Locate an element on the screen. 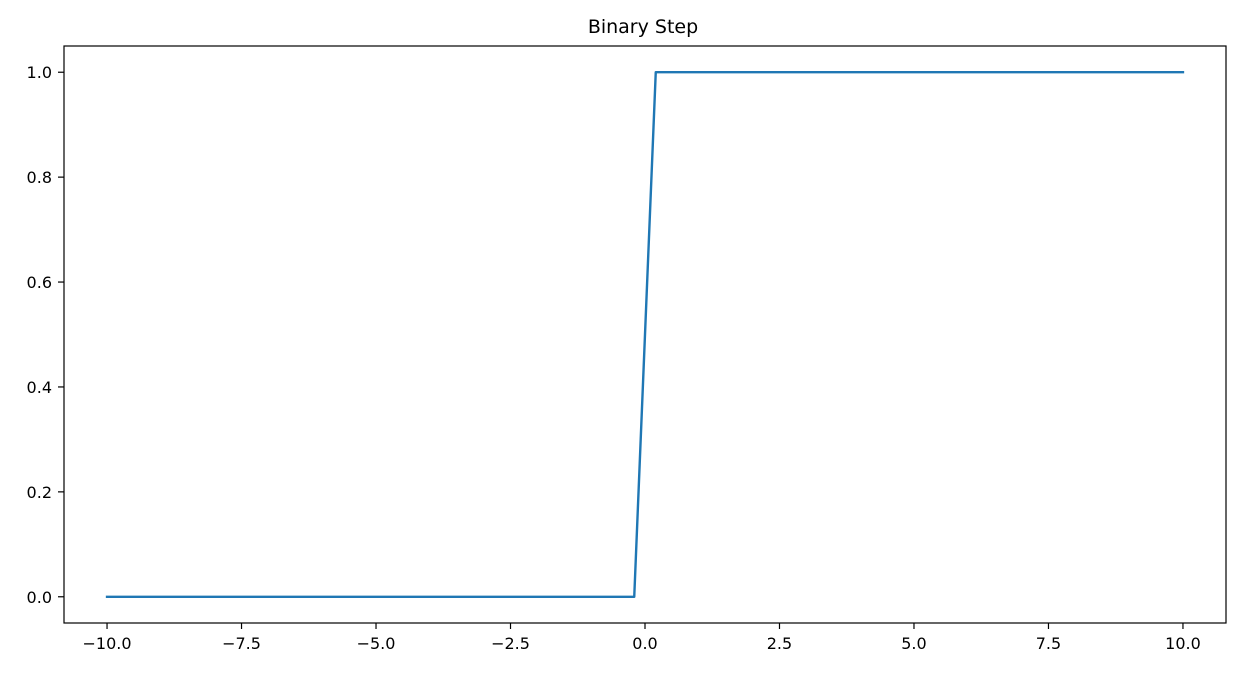  x-tick-label: 5.0 is located at coordinates (913, 643).